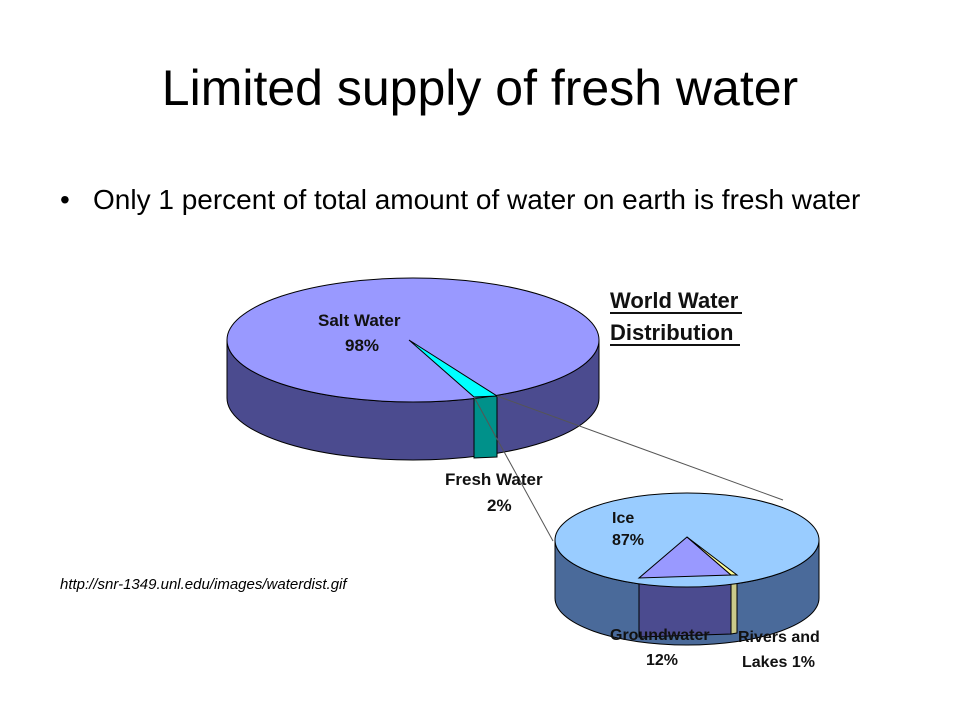  What do you see at coordinates (485, 427) in the screenshot?
I see `fresh-water-side` at bounding box center [485, 427].